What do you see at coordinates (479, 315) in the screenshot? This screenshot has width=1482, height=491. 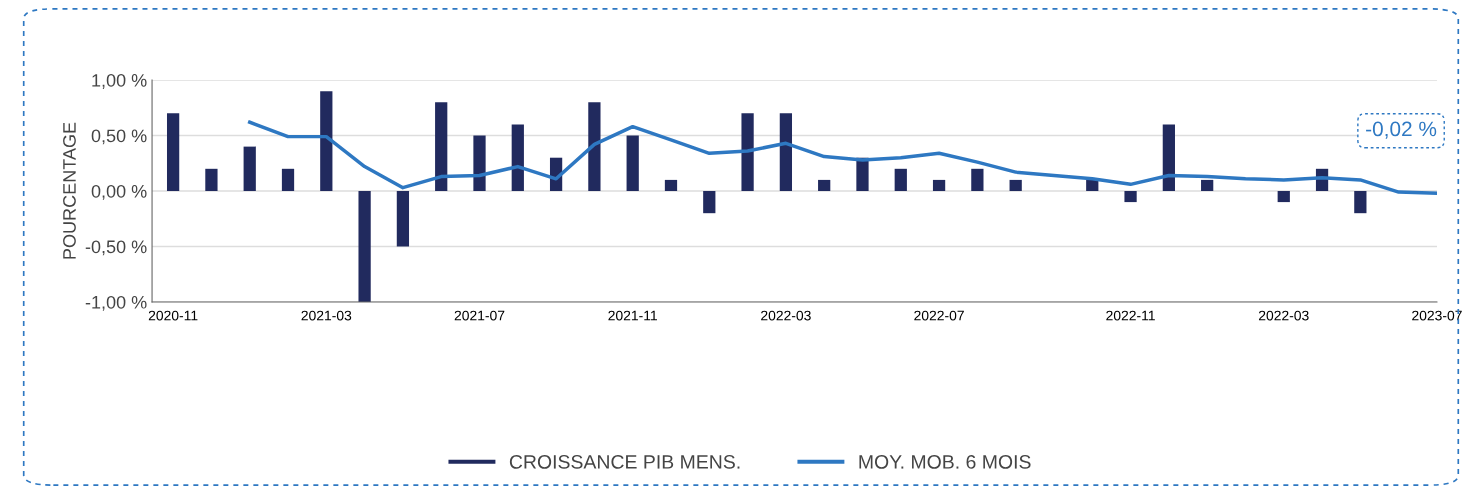 I see `x-tick-label: 2021-07` at bounding box center [479, 315].